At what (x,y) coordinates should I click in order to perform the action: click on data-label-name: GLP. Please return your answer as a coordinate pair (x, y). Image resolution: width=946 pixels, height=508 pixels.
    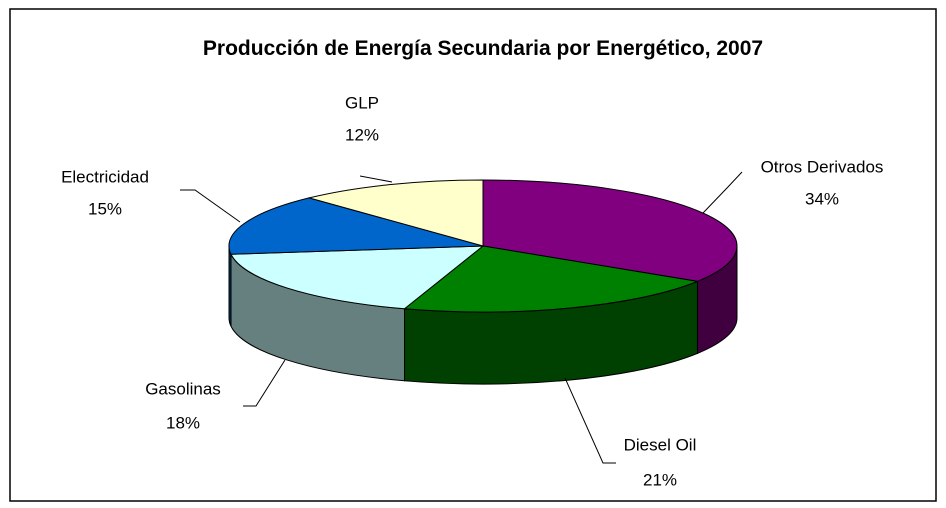
    Looking at the image, I should click on (362, 102).